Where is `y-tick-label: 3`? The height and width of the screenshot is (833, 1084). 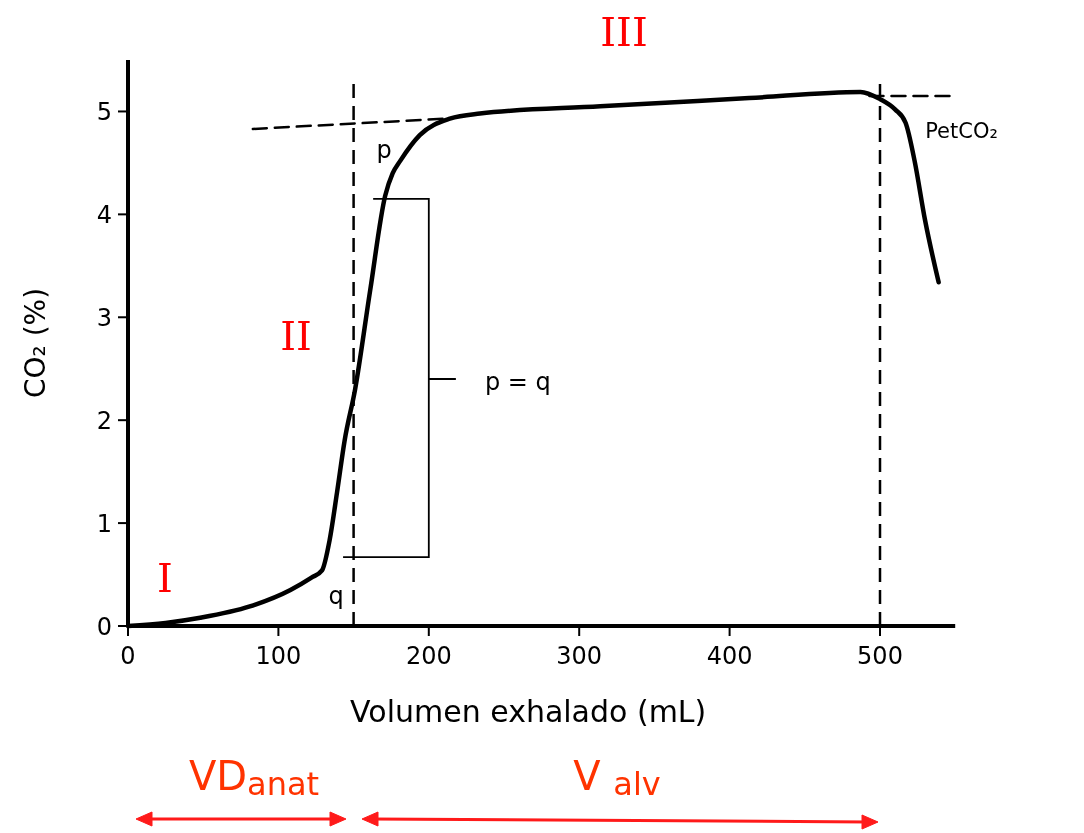
y-tick-label: 3 is located at coordinates (104, 318).